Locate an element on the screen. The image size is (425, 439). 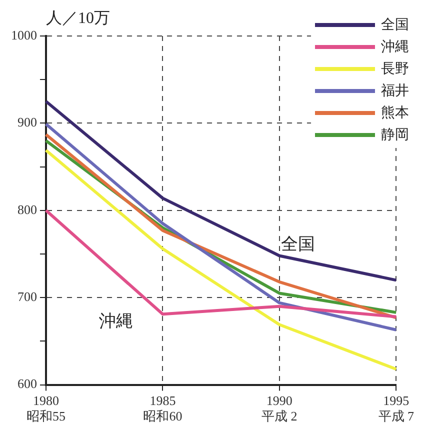
y-tick-label: 900 is located at coordinates (27, 122).